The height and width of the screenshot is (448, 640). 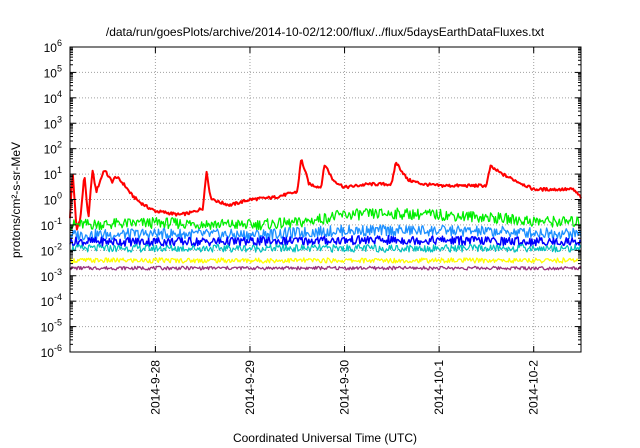 I want to click on x-axis-label: Coordinated Universal Time (UTC), so click(x=325, y=438).